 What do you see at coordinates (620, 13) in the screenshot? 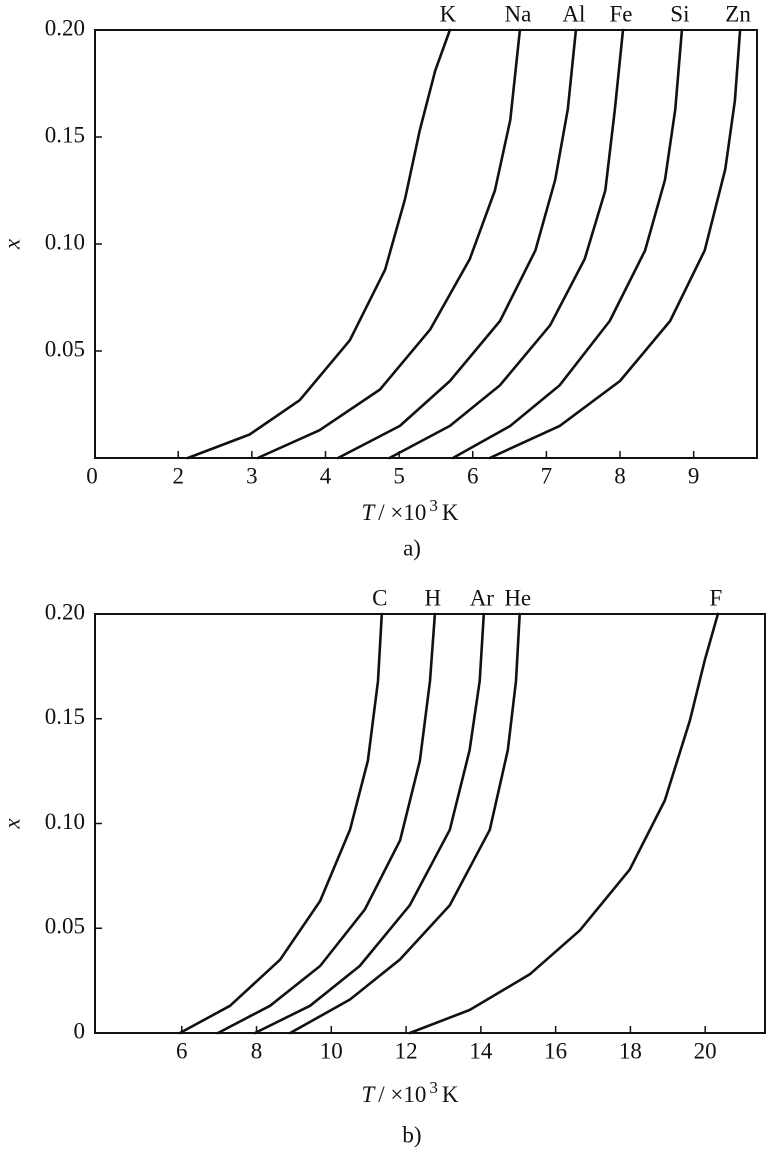
I see `series-label: Fe` at bounding box center [620, 13].